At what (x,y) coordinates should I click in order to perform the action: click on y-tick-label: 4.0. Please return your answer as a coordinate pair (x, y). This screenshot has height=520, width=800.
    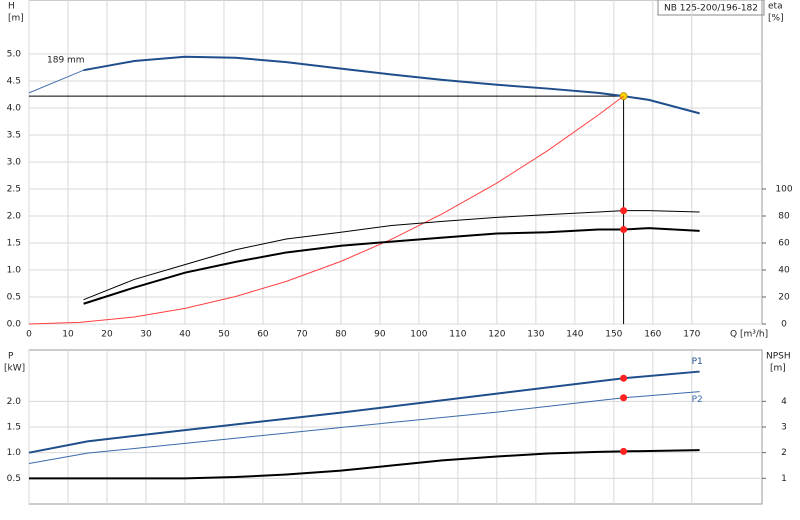
    Looking at the image, I should click on (14, 109).